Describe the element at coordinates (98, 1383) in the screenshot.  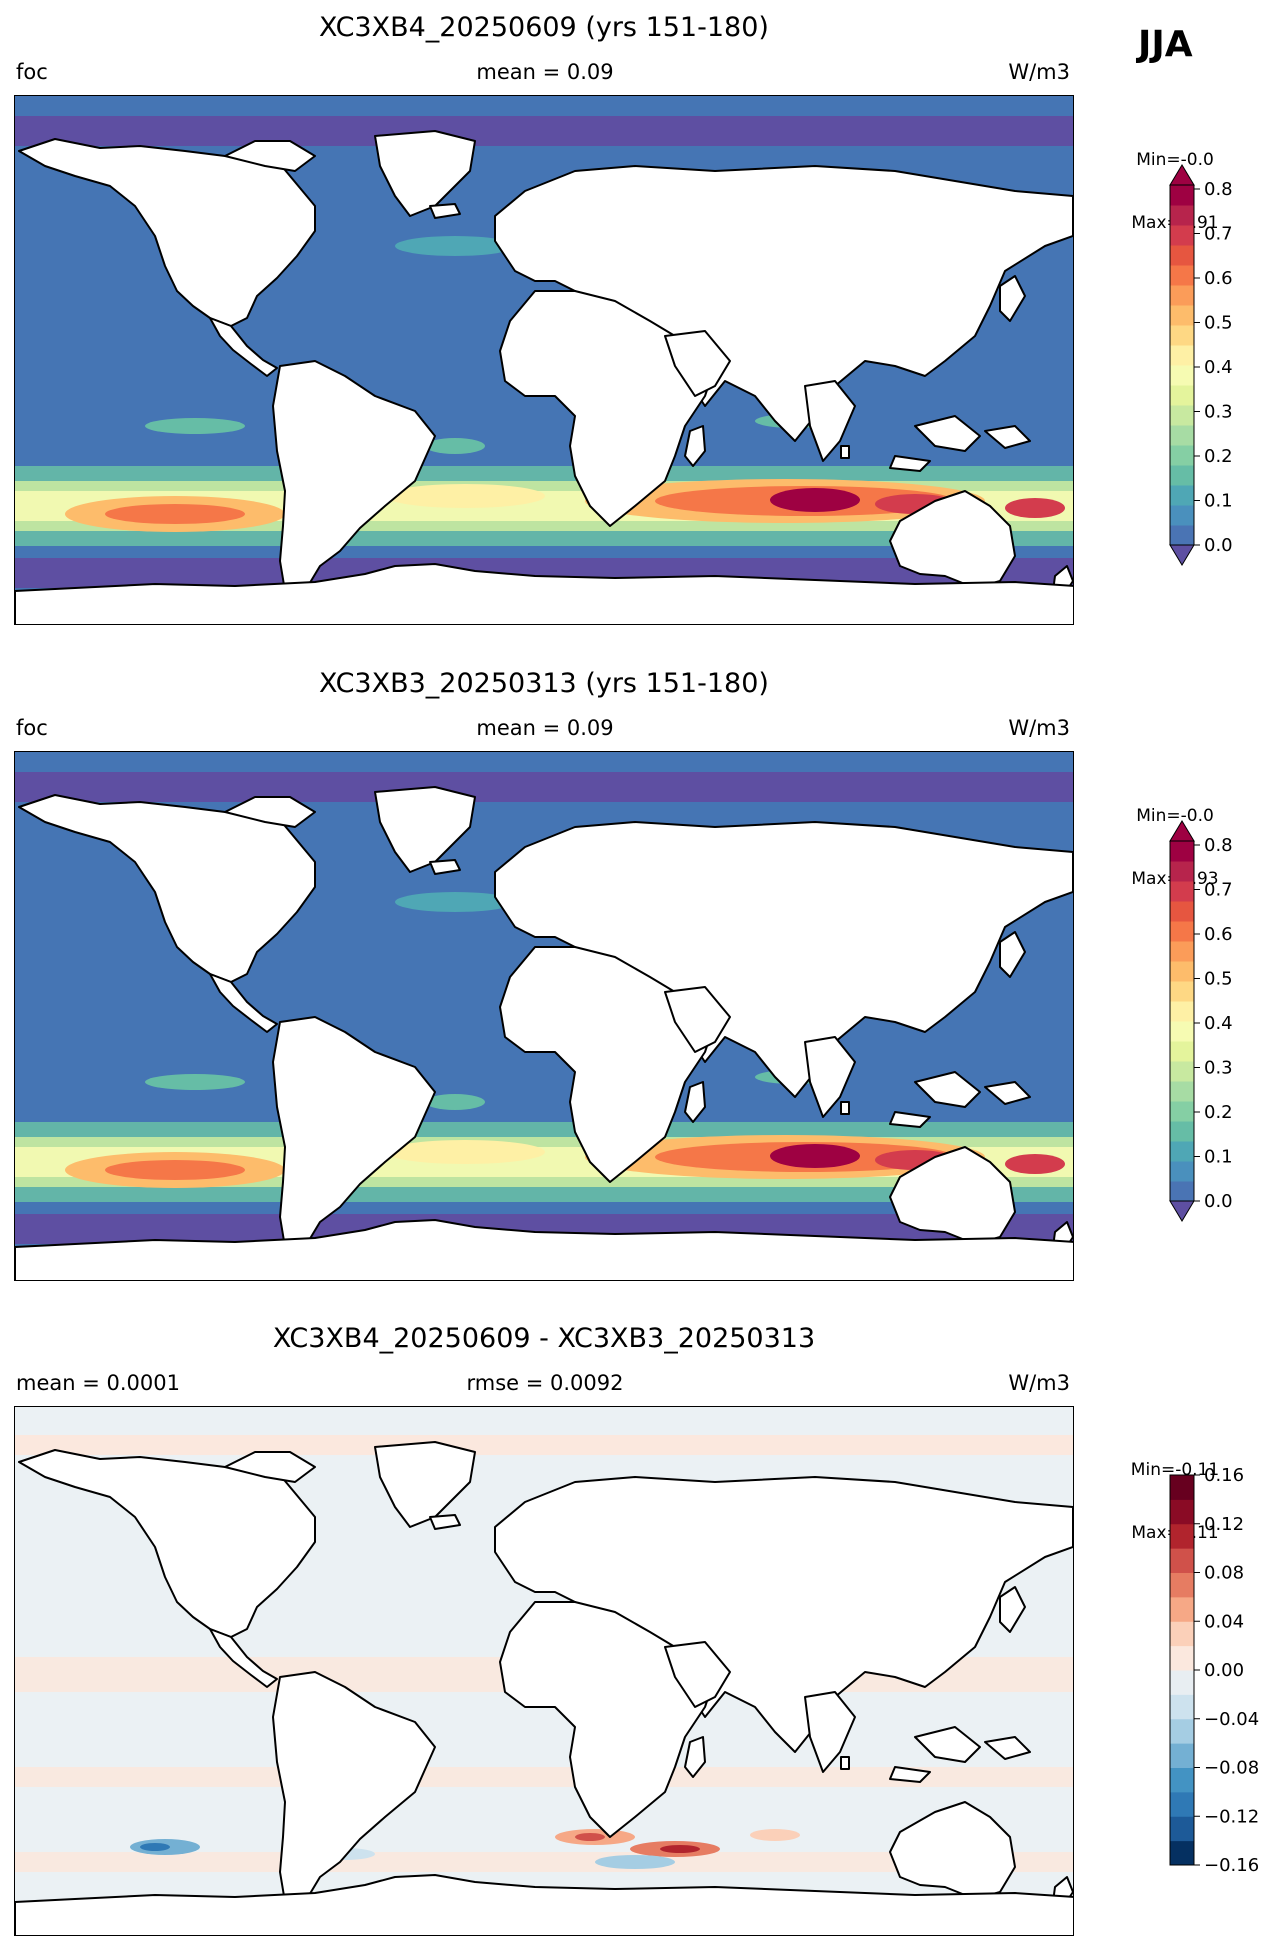
I see `panel-3-mean-label: mean = 0.0001` at that location.